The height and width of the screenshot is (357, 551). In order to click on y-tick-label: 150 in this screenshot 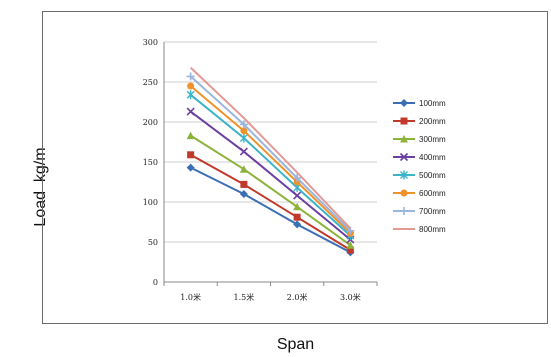, I will do `click(150, 162)`.